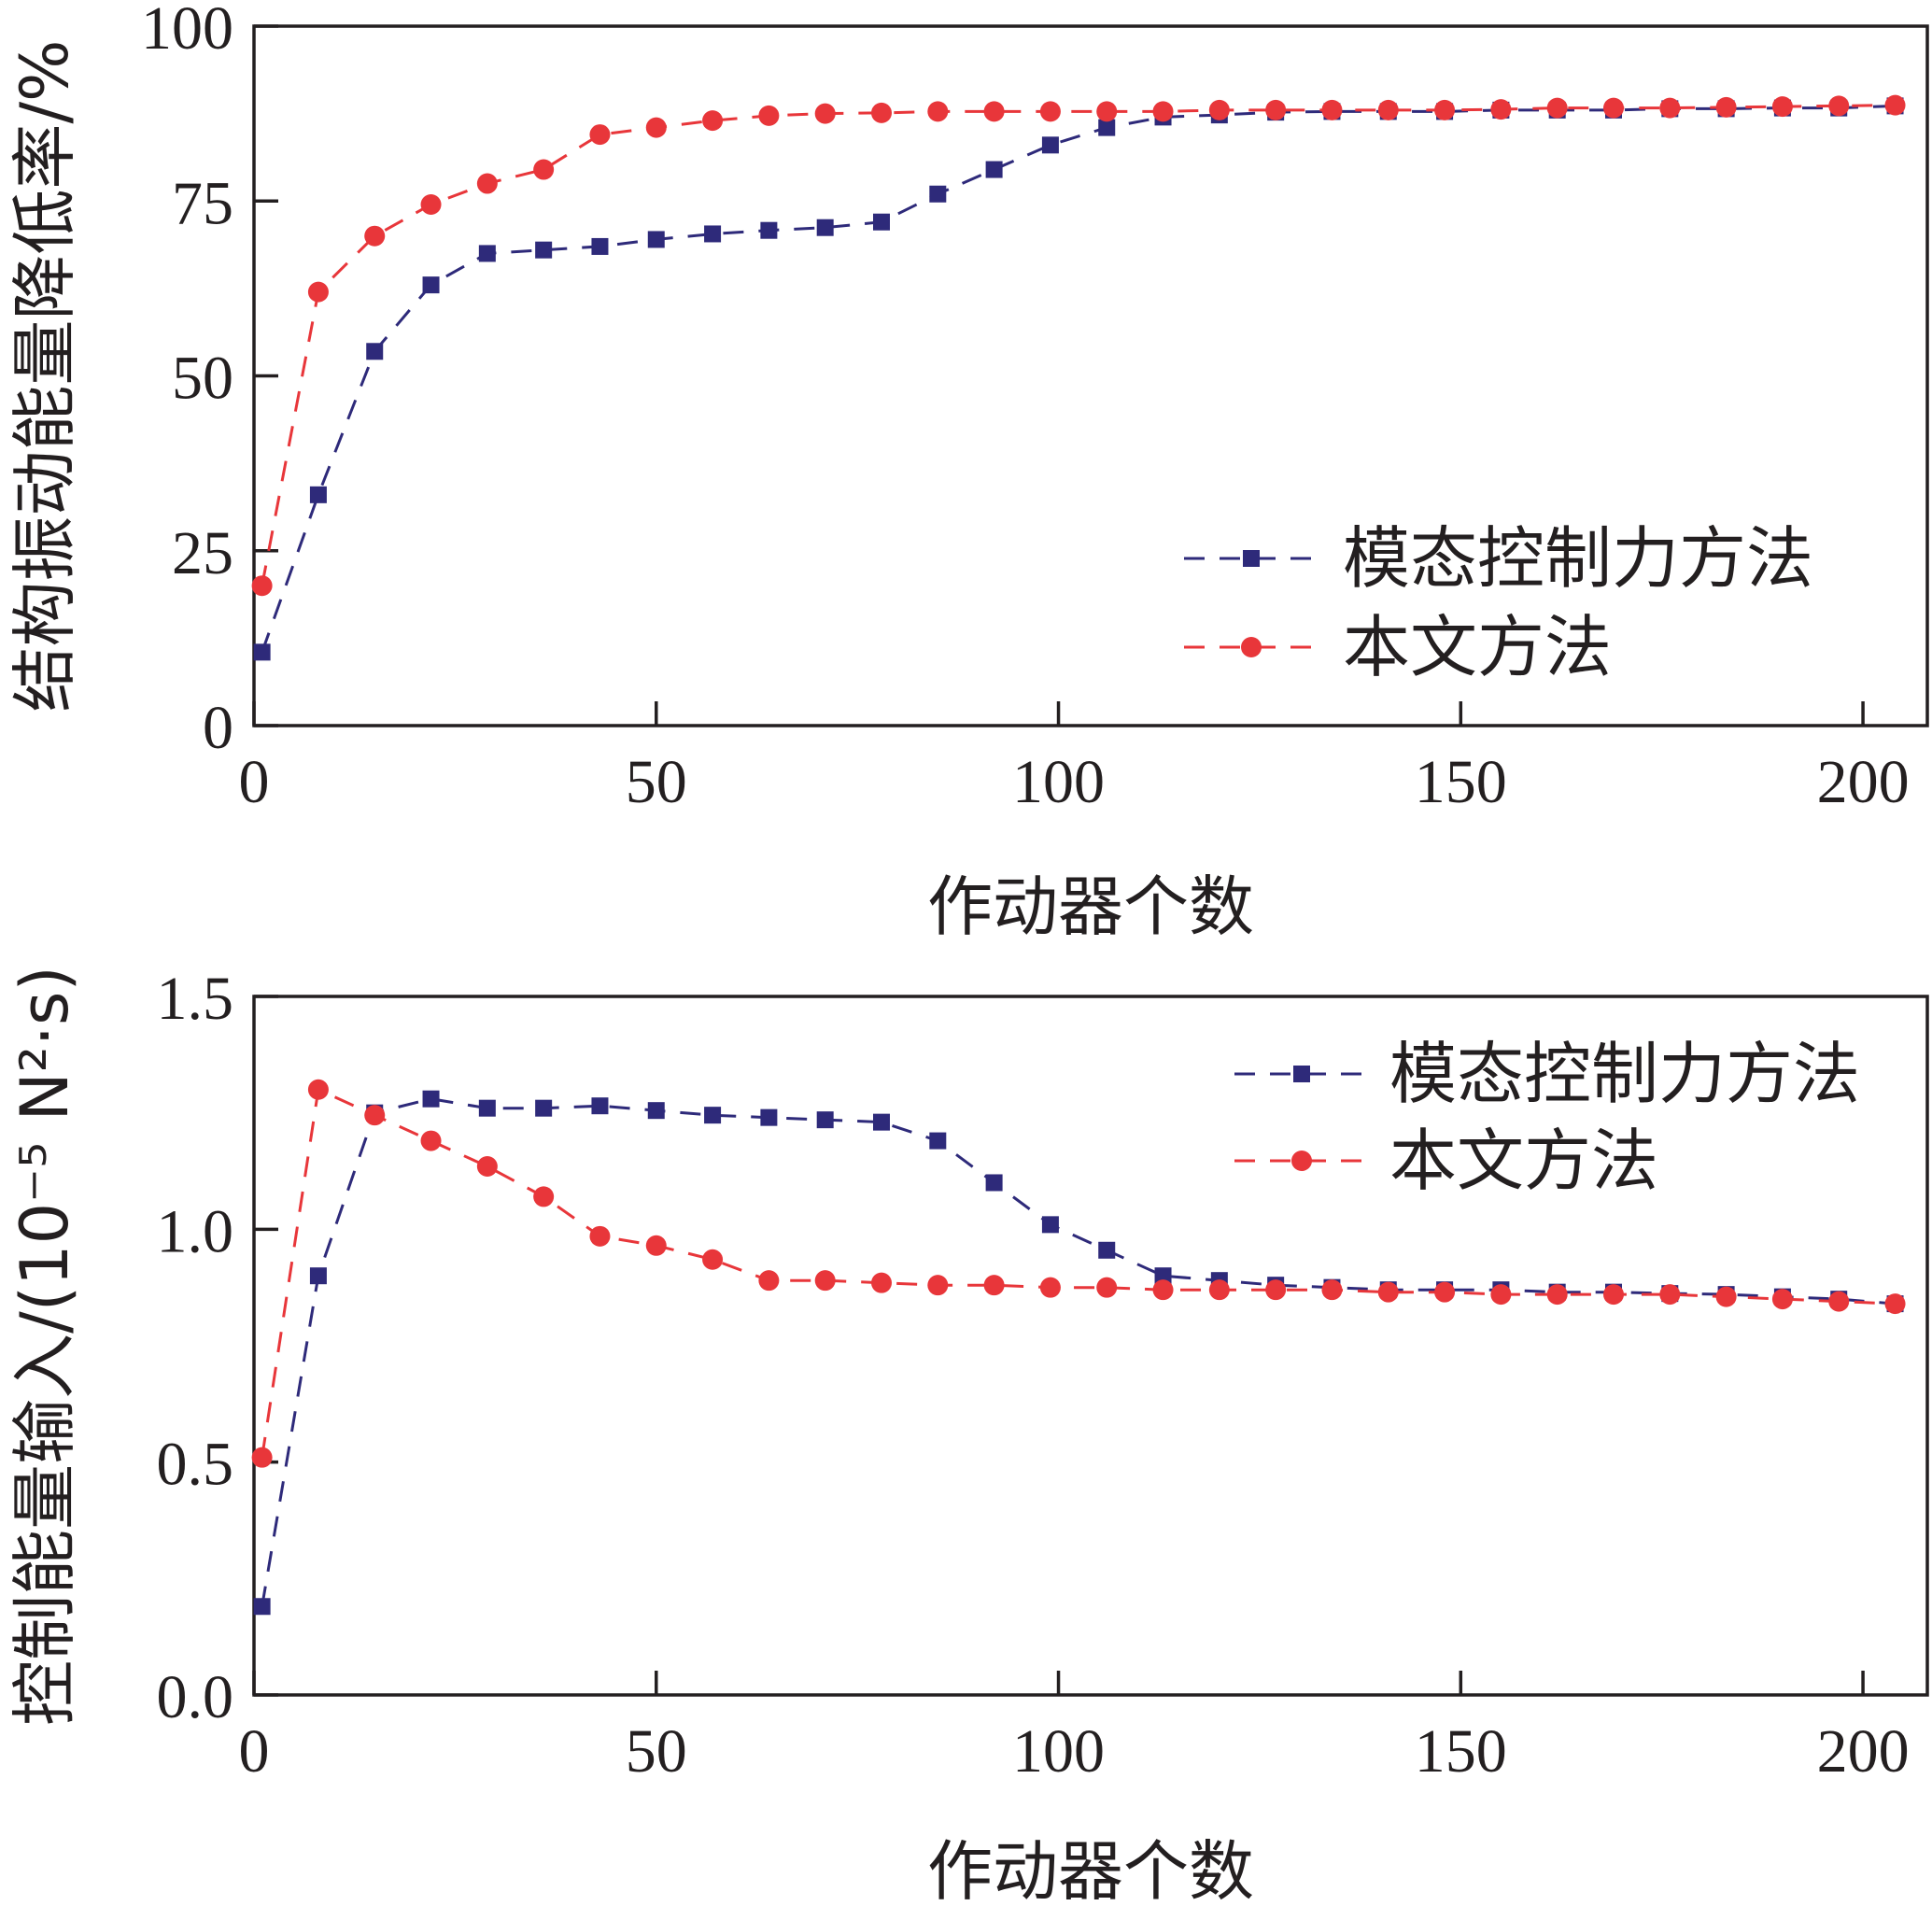 The width and height of the screenshot is (1932, 1906). What do you see at coordinates (45, 375) in the screenshot?
I see `y-axis-title: 结构振动能量降低率/%` at bounding box center [45, 375].